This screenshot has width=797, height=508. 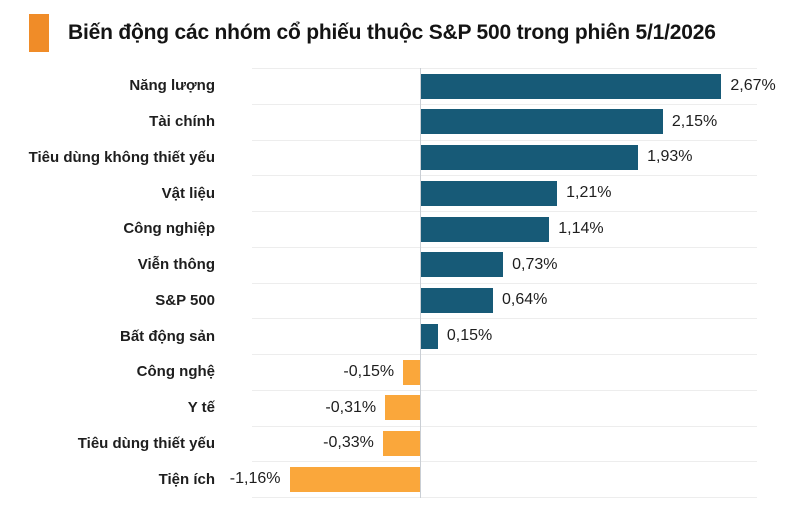 I want to click on zero-axis-line, so click(x=420, y=283).